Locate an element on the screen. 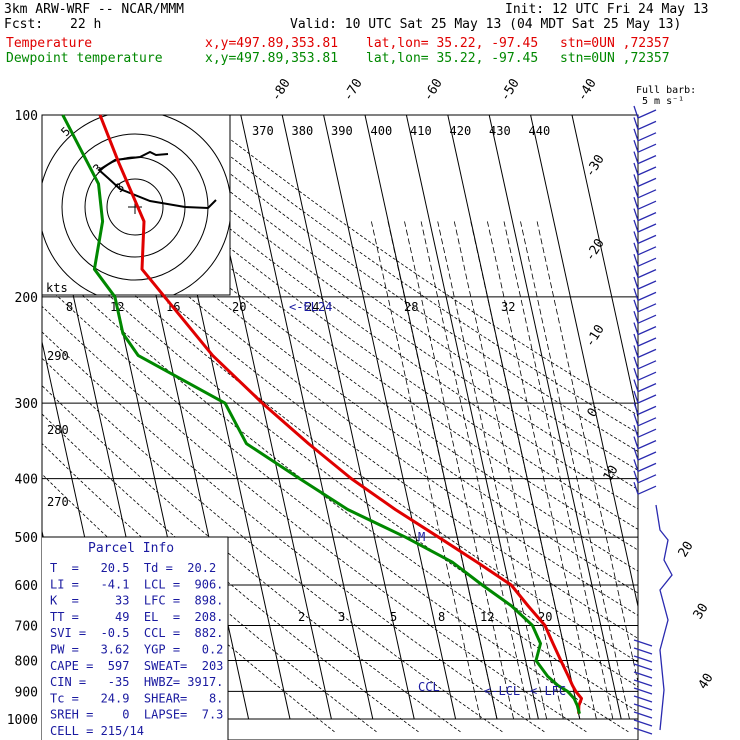 The height and width of the screenshot is (740, 740). parcel-info-row: LI = -4.1 LCL = 906. is located at coordinates (136, 584).